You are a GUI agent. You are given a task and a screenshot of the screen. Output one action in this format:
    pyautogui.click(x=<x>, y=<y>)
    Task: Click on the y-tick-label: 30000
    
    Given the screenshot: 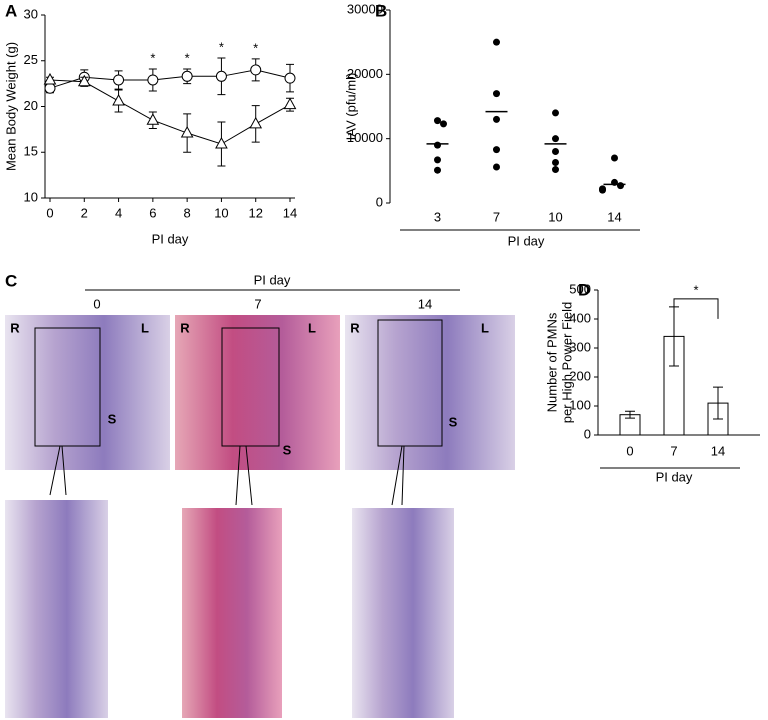 What is the action you would take?
    pyautogui.click(x=365, y=8)
    